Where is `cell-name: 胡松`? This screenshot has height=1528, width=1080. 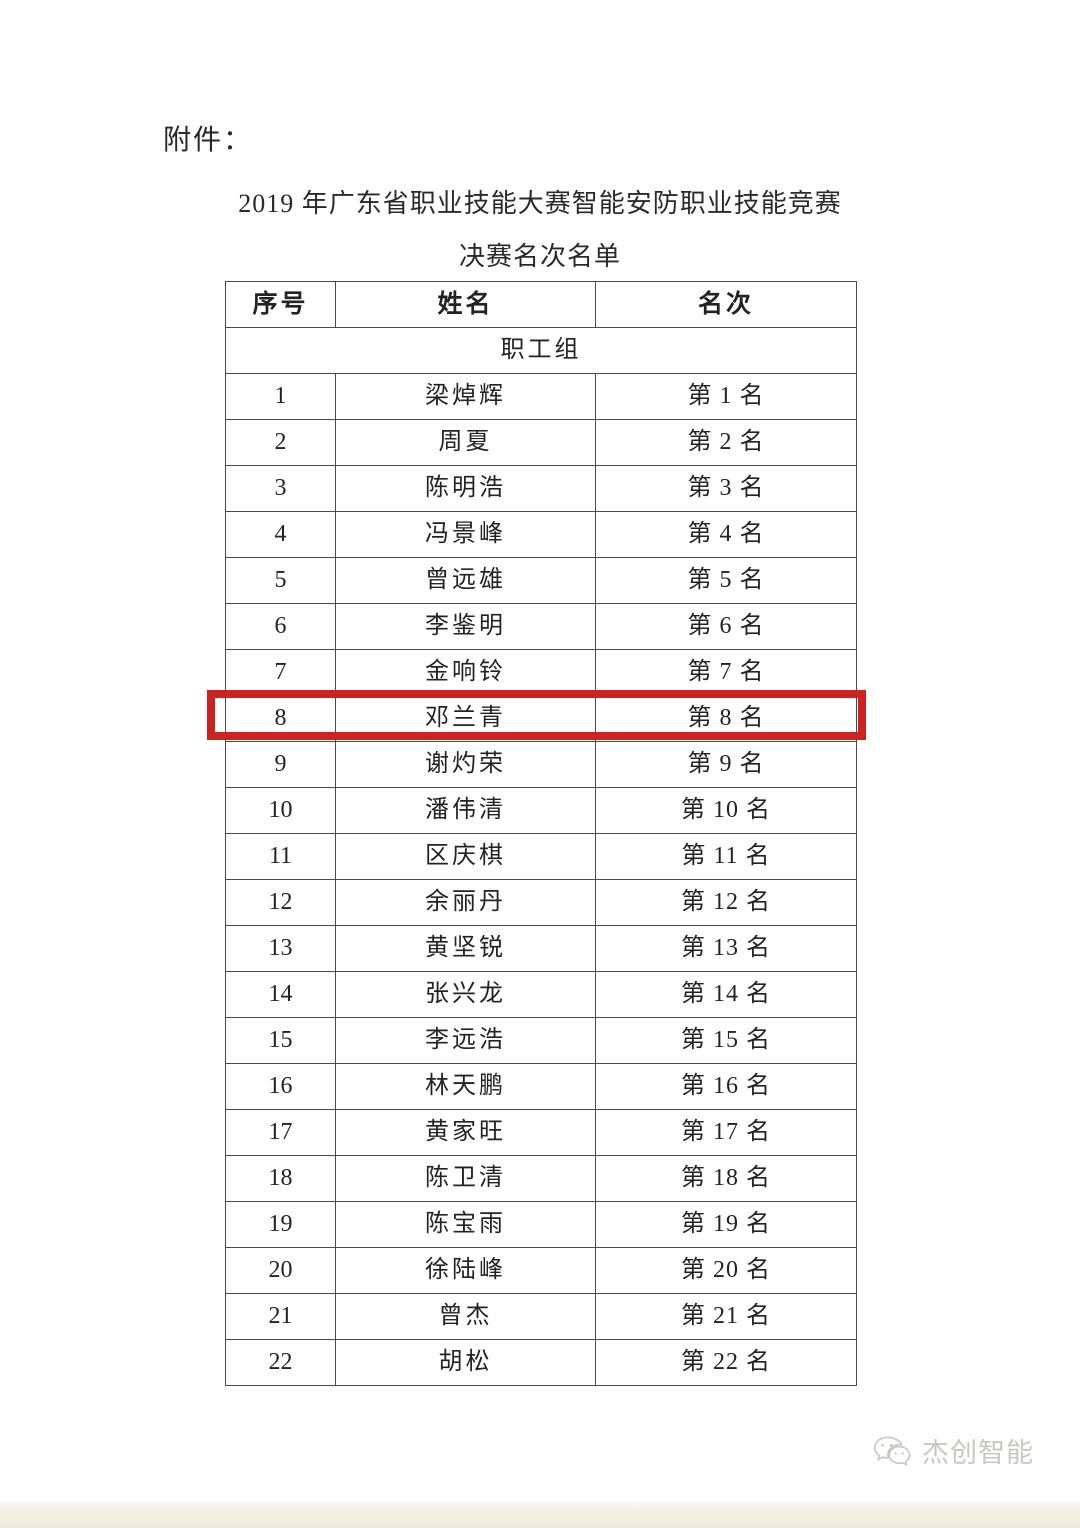 cell-name: 胡松 is located at coordinates (465, 1362).